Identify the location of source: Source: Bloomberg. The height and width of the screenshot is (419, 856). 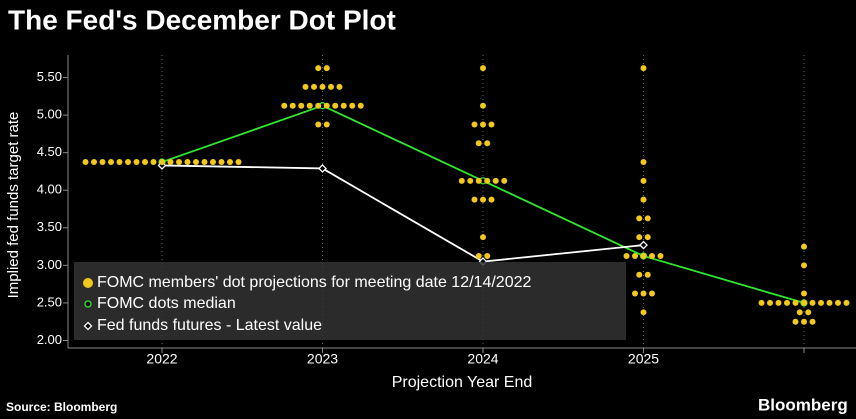
(61, 407).